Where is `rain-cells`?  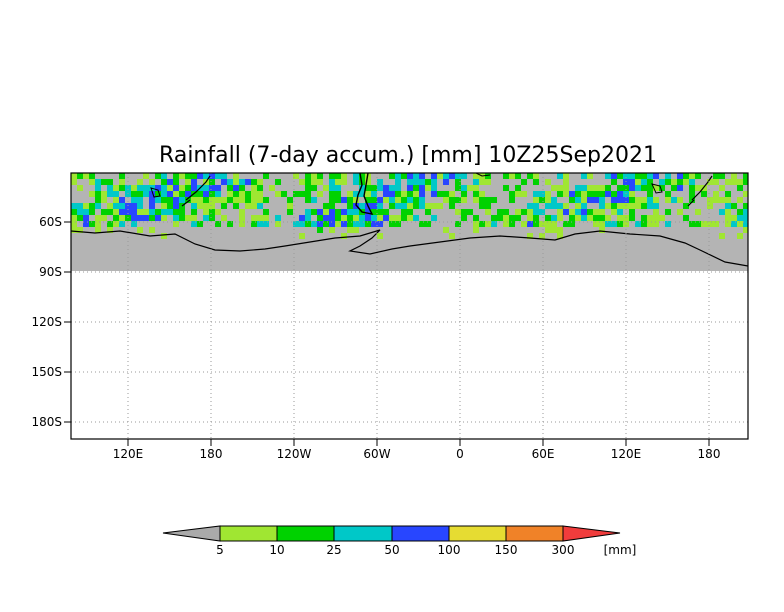
rain-cells is located at coordinates (409, 206).